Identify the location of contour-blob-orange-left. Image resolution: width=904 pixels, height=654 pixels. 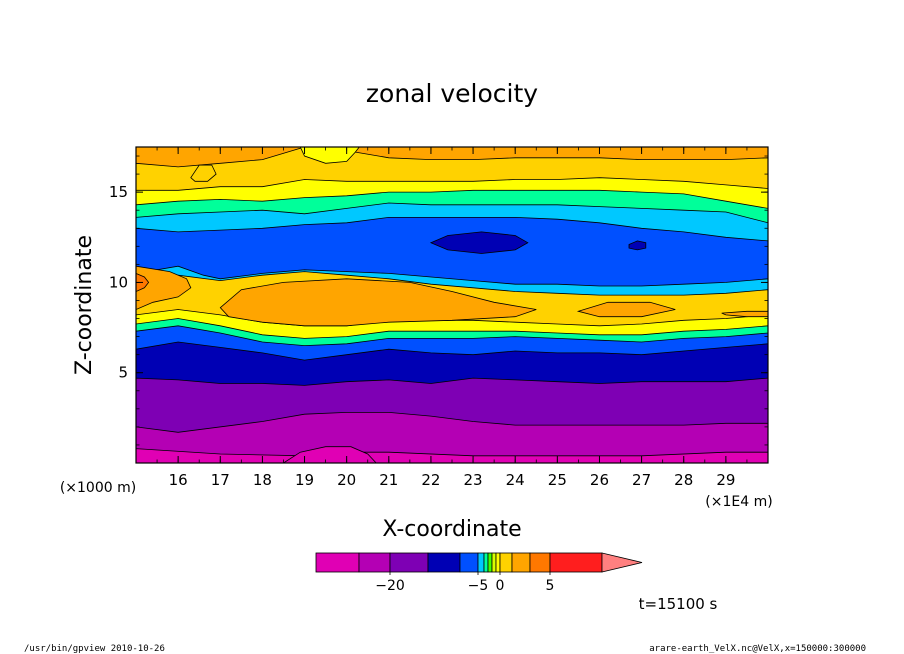
(164, 287).